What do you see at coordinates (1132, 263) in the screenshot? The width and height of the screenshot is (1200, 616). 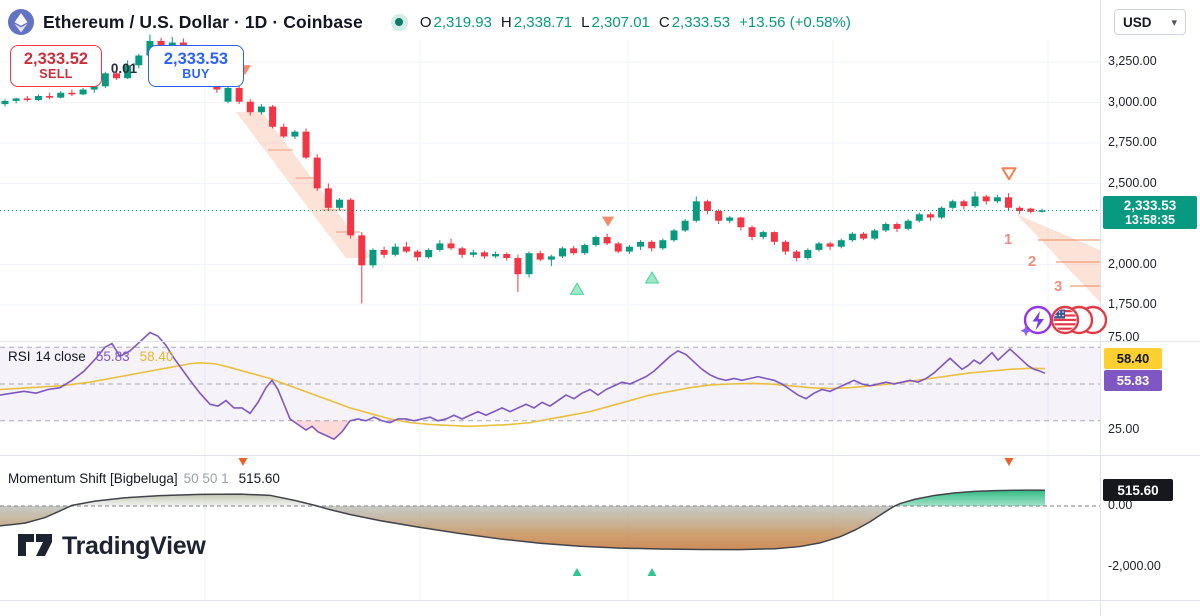 I see `price-axis-label: 2,000.00` at bounding box center [1132, 263].